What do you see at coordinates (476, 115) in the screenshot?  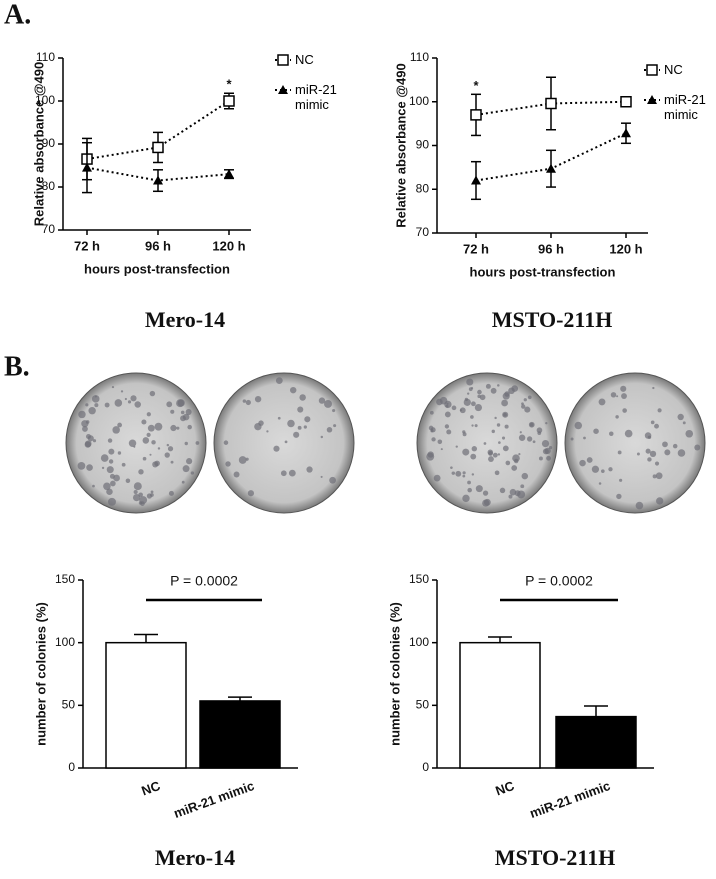 I see `point` at bounding box center [476, 115].